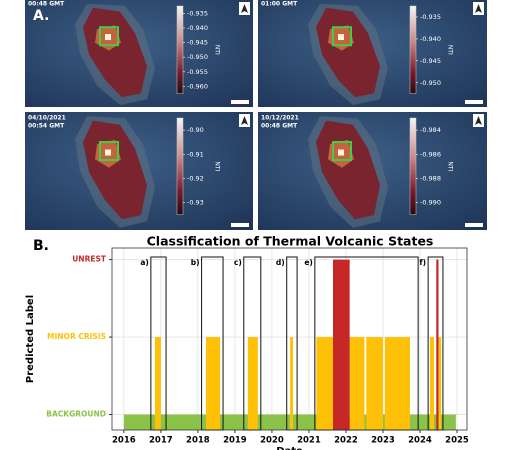  I want to click on y-tick-label: MINOR CRISIS, so click(76, 336).